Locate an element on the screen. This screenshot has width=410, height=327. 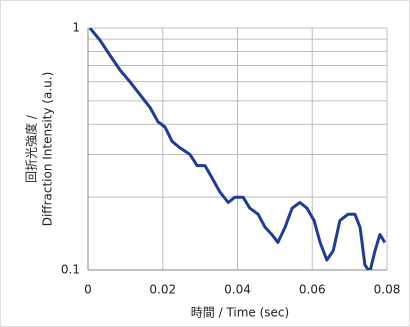
x-axis-label: 時間 / Time (sec) is located at coordinates (240, 313).